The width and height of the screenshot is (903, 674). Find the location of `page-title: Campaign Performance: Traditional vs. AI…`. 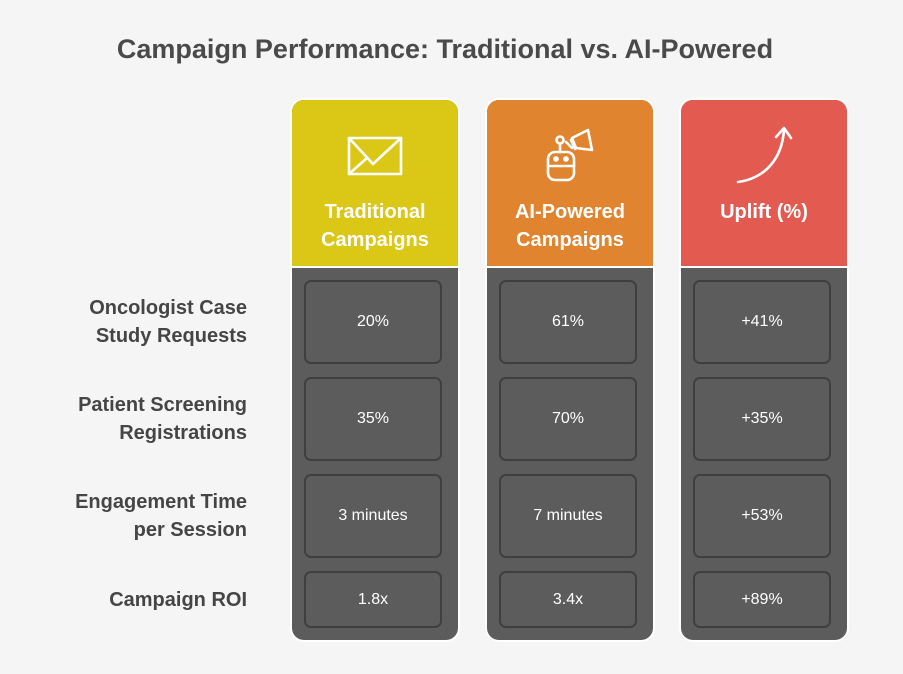

page-title: Campaign Performance: Traditional vs. AI… is located at coordinates (445, 49).